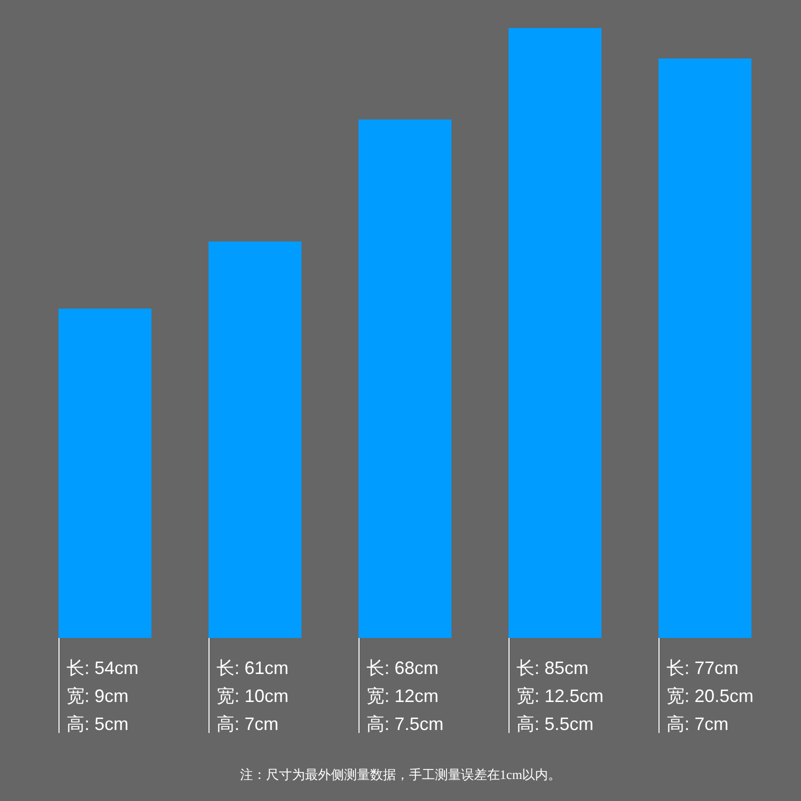  What do you see at coordinates (401, 774) in the screenshot?
I see `text: 注：尺寸为最外侧测量数据，手工测量误差在1cm以内。` at bounding box center [401, 774].